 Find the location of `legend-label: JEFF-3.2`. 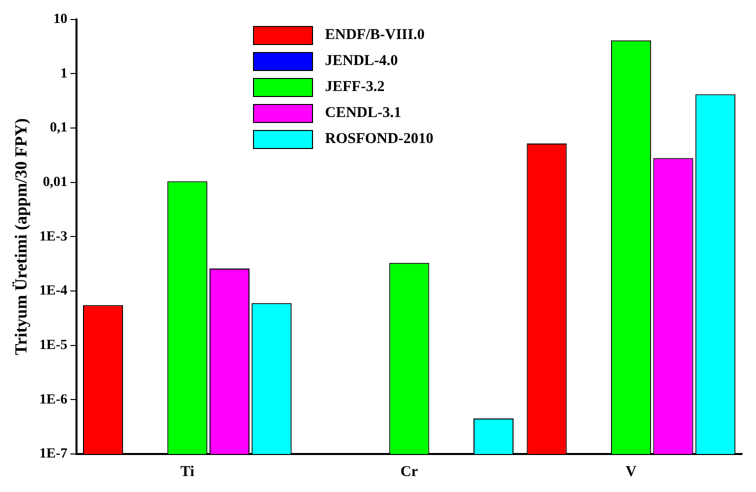

legend-label: JEFF-3.2 is located at coordinates (355, 87).